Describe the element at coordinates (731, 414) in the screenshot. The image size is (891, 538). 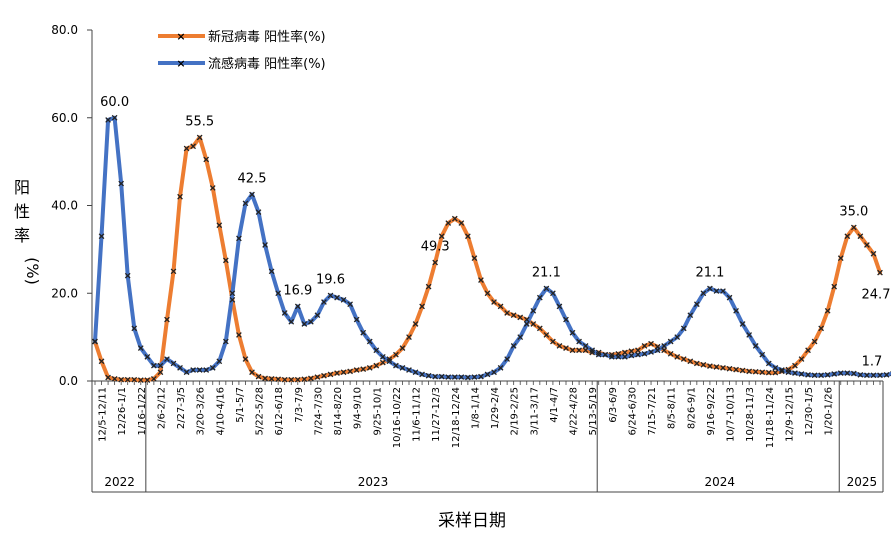
I see `x-tick-label: 10/7-10/13` at that location.